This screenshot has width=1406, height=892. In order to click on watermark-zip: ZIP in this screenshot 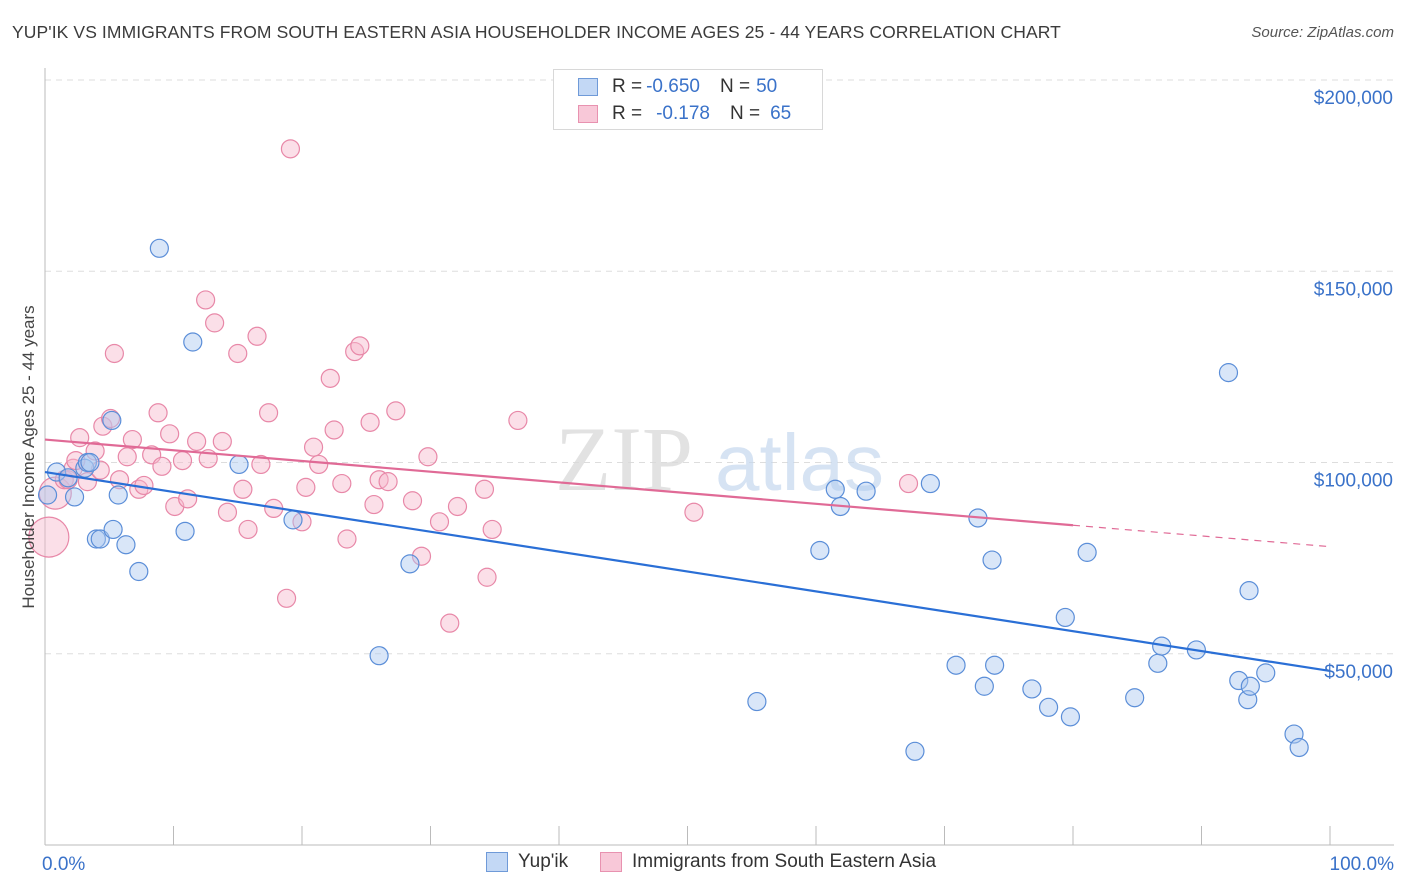, I will do `click(624, 459)`.